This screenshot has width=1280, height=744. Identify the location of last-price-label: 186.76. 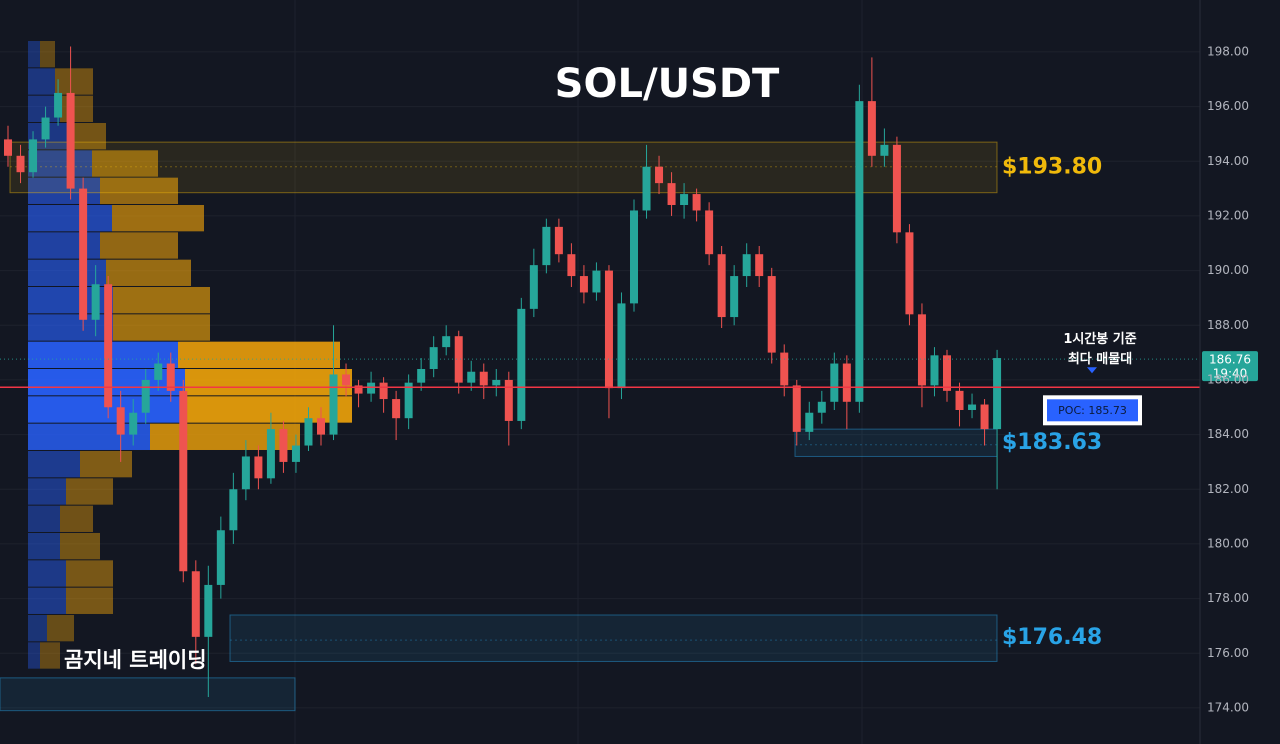
(1230, 360).